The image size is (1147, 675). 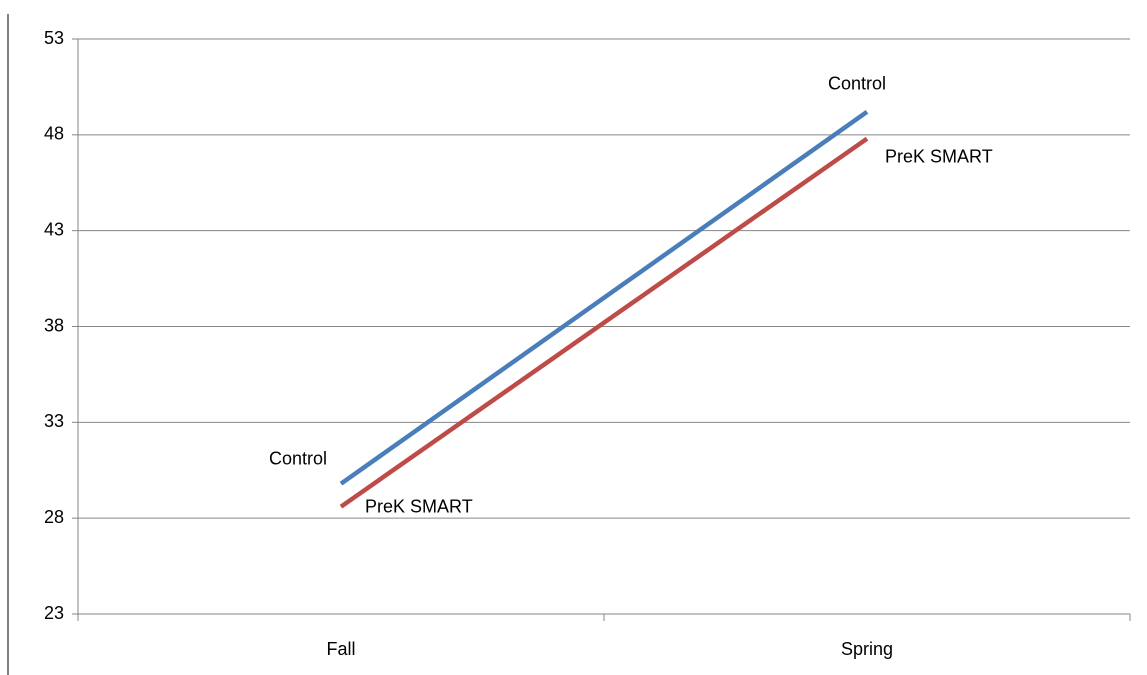 What do you see at coordinates (54, 325) in the screenshot?
I see `y-tick-label: 38` at bounding box center [54, 325].